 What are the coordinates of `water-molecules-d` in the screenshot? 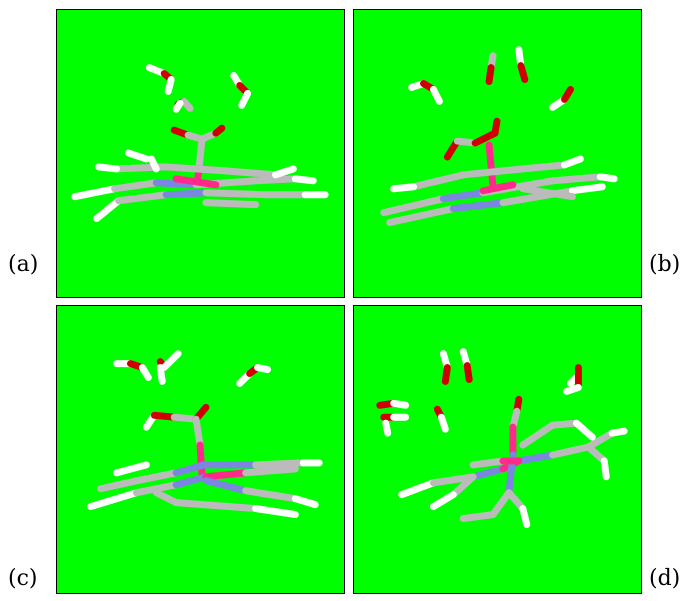 It's located at (479, 392).